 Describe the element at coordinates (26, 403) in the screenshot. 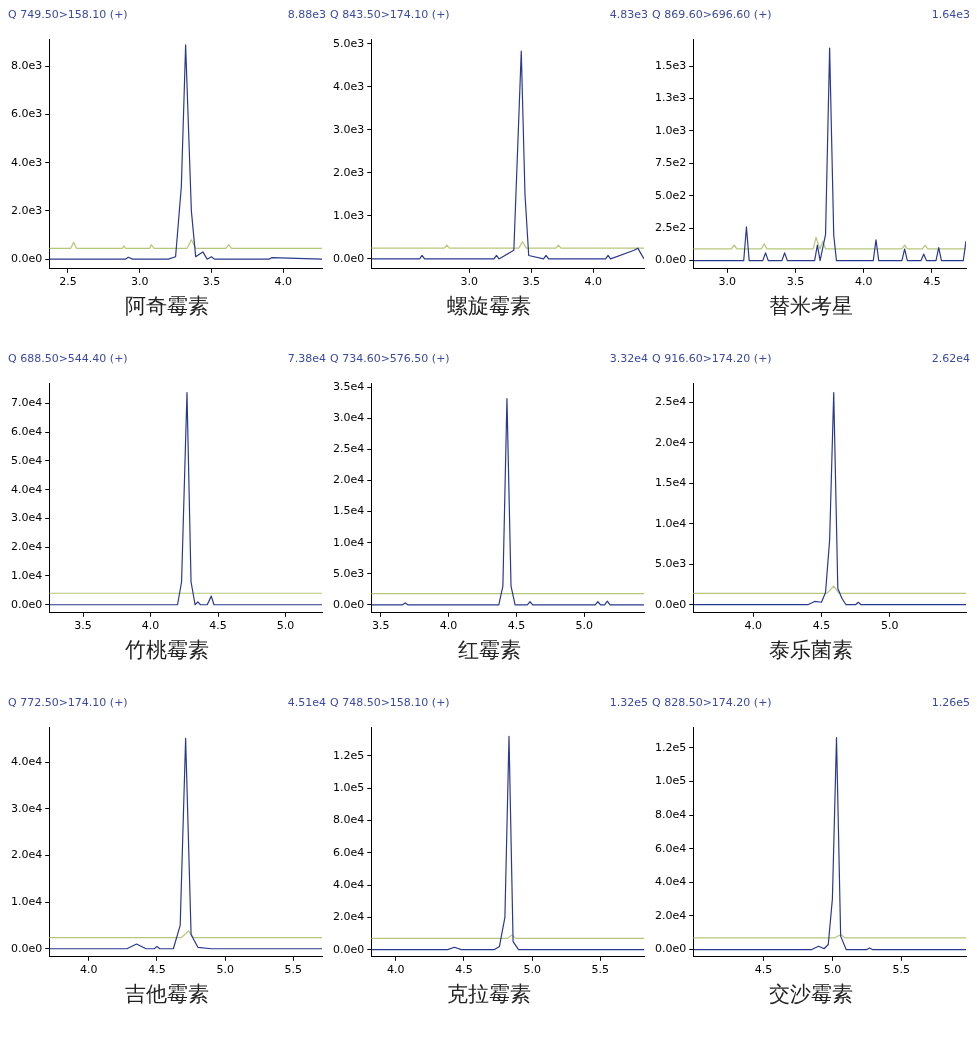

I see `y-tick-label: 7.0e4` at that location.